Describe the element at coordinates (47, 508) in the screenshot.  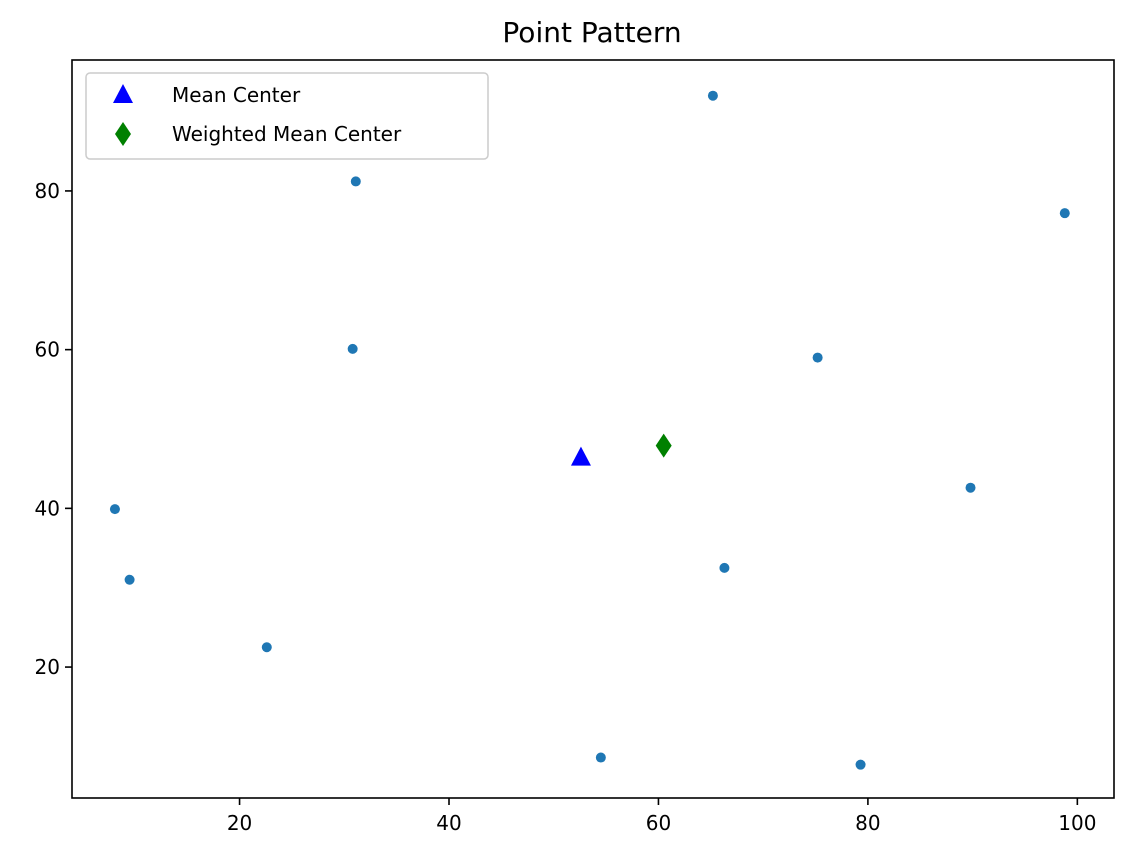
I see `y-tick-label: 40` at that location.